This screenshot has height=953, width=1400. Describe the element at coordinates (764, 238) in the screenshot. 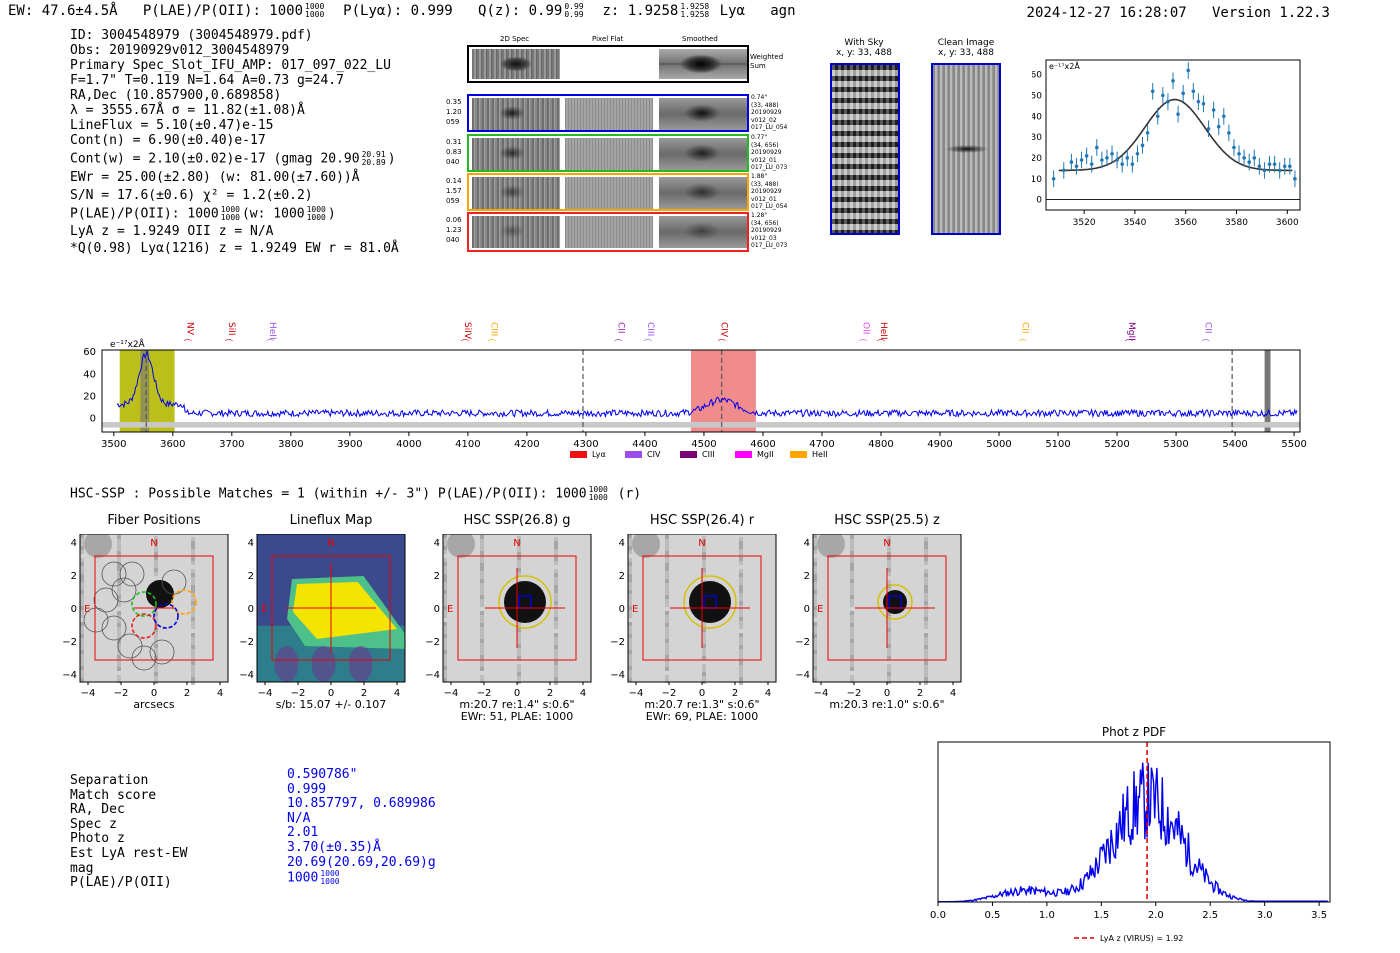

I see `fiber-meta-line: v012_03` at that location.